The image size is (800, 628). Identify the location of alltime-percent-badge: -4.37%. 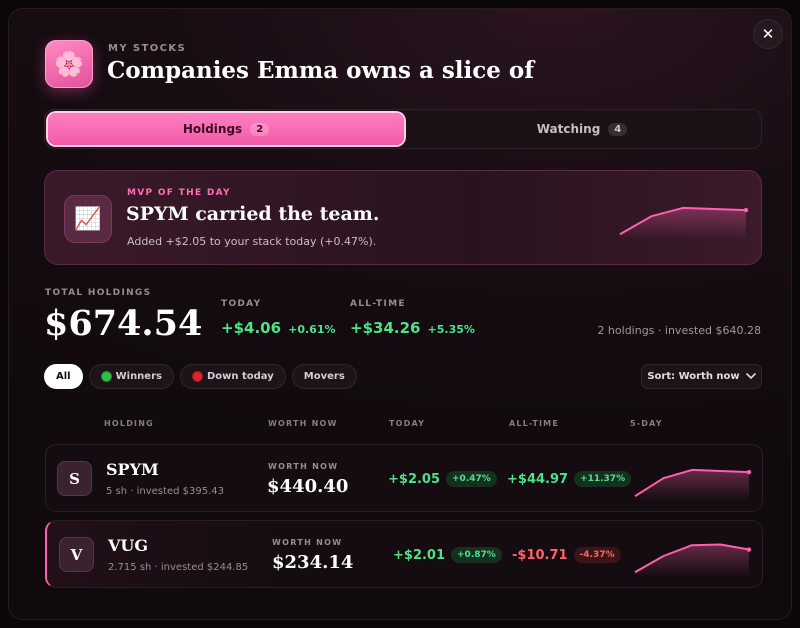
(597, 555).